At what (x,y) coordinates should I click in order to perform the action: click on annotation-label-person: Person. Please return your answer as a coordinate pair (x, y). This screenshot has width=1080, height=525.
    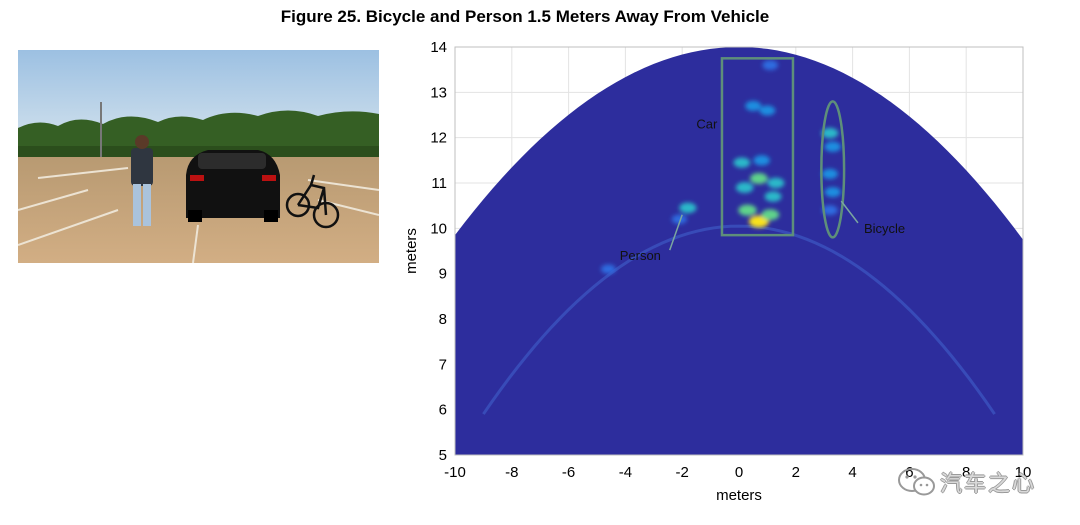
    Looking at the image, I should click on (640, 255).